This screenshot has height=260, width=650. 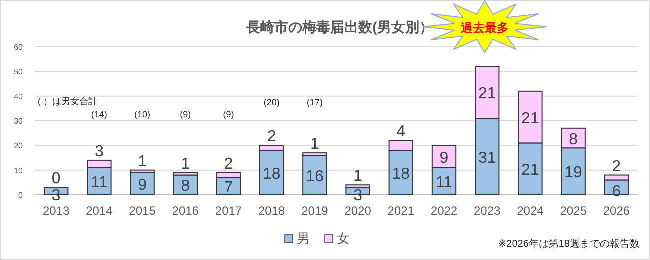 What do you see at coordinates (574, 211) in the screenshot?
I see `x-tick-label: 2025` at bounding box center [574, 211].